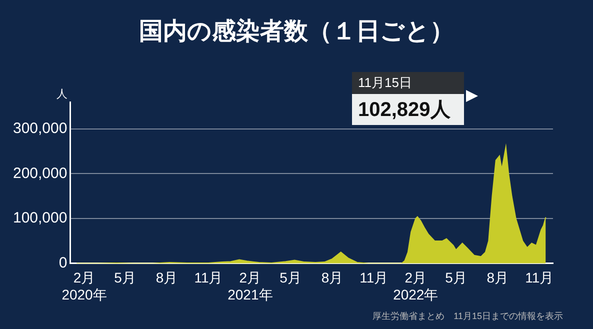 The image size is (593, 329). What do you see at coordinates (40, 129) in the screenshot?
I see `y-tick-label: 300,000` at bounding box center [40, 129].